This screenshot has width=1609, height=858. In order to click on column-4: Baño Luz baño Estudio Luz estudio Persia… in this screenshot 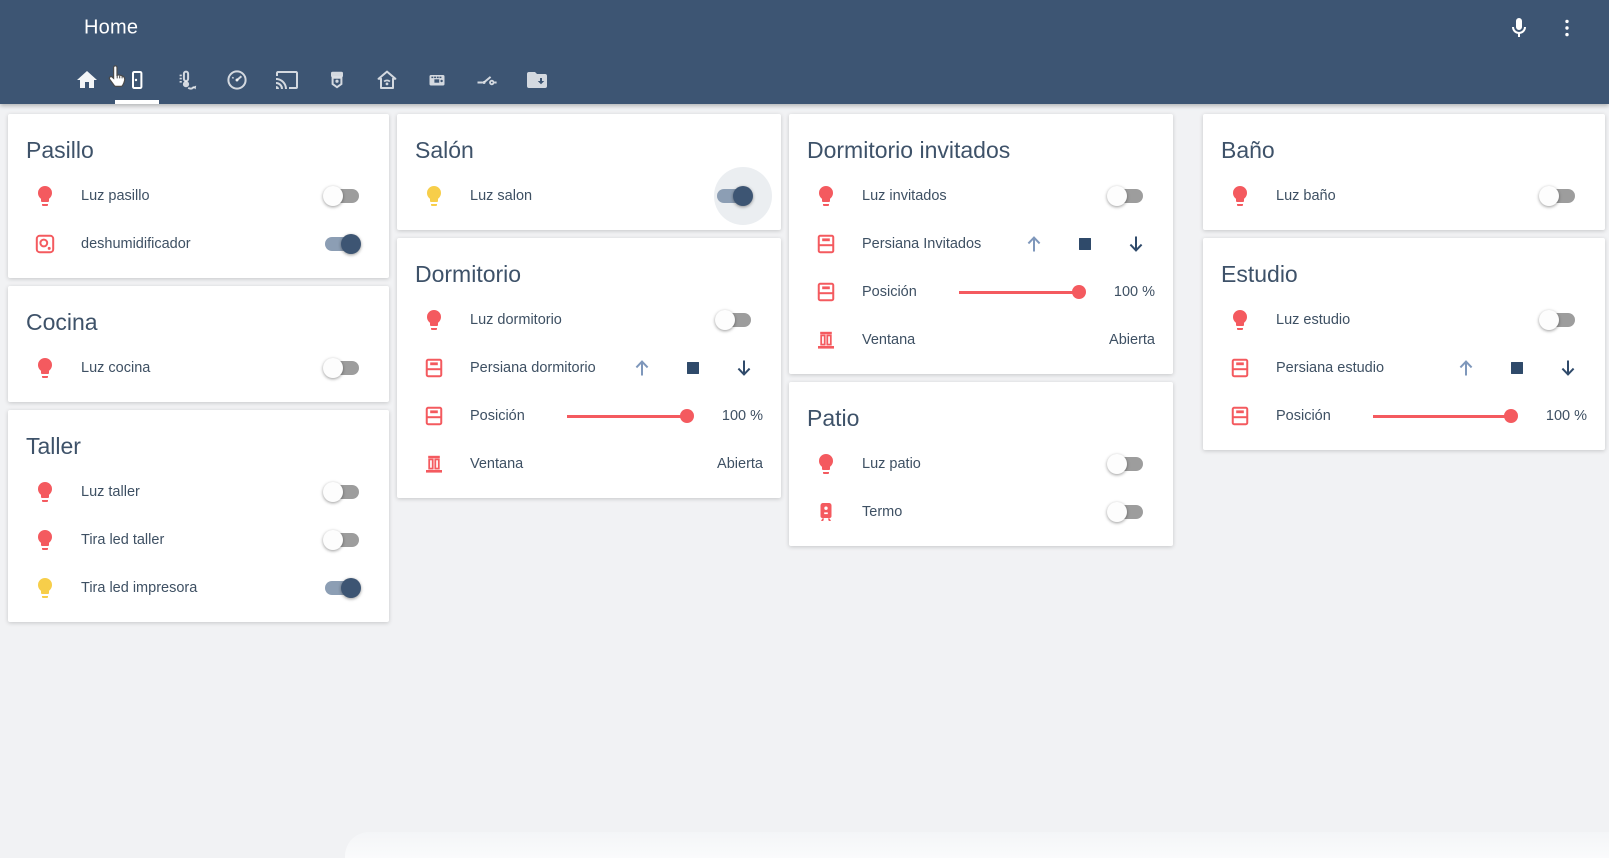, I will do `click(1404, 286)`.